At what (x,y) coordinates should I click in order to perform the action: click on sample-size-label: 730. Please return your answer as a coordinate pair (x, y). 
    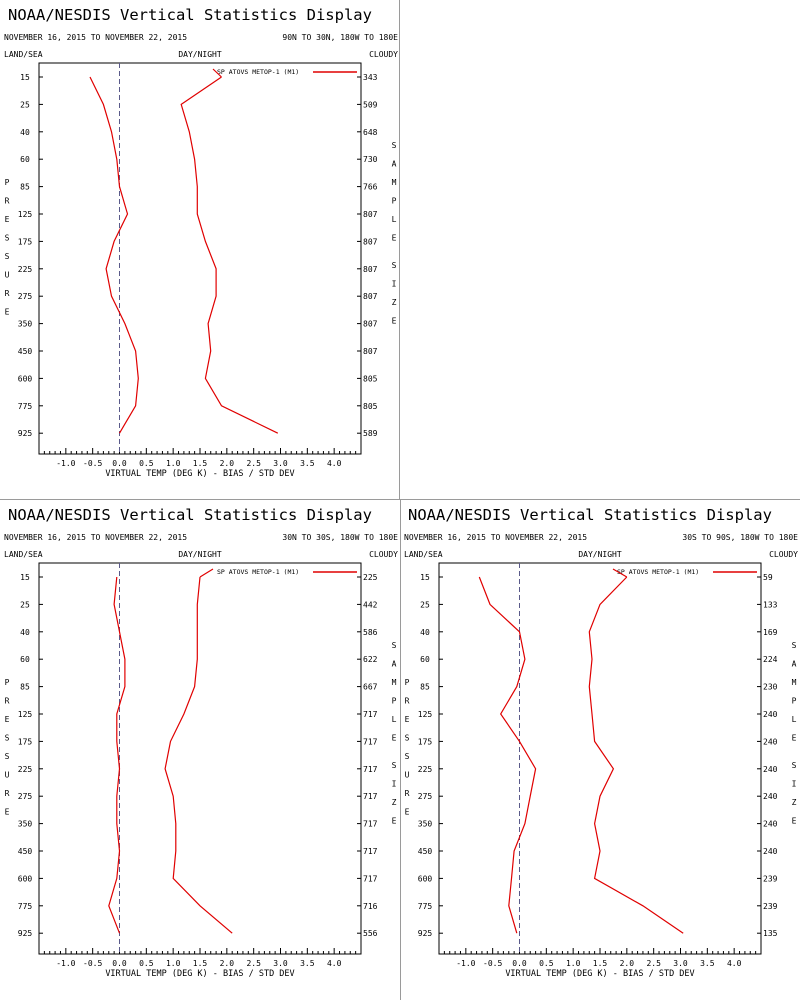
    Looking at the image, I should click on (370, 159).